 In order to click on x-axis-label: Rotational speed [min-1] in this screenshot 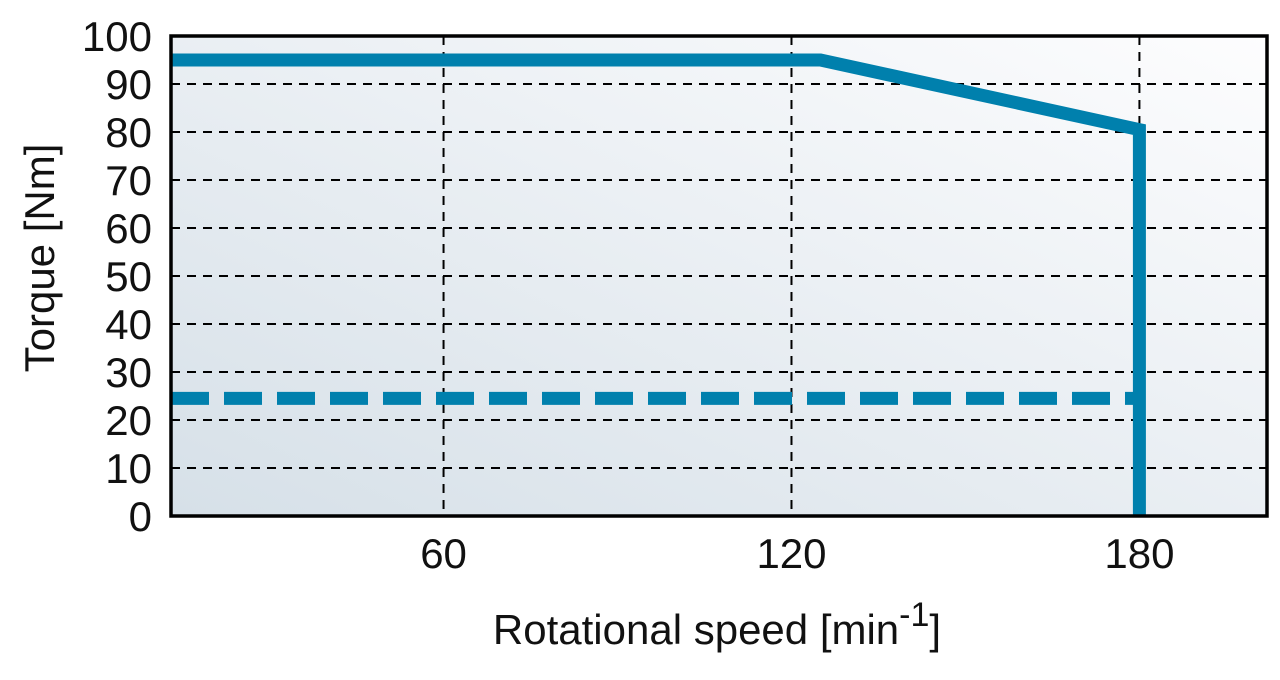, I will do `click(717, 624)`.